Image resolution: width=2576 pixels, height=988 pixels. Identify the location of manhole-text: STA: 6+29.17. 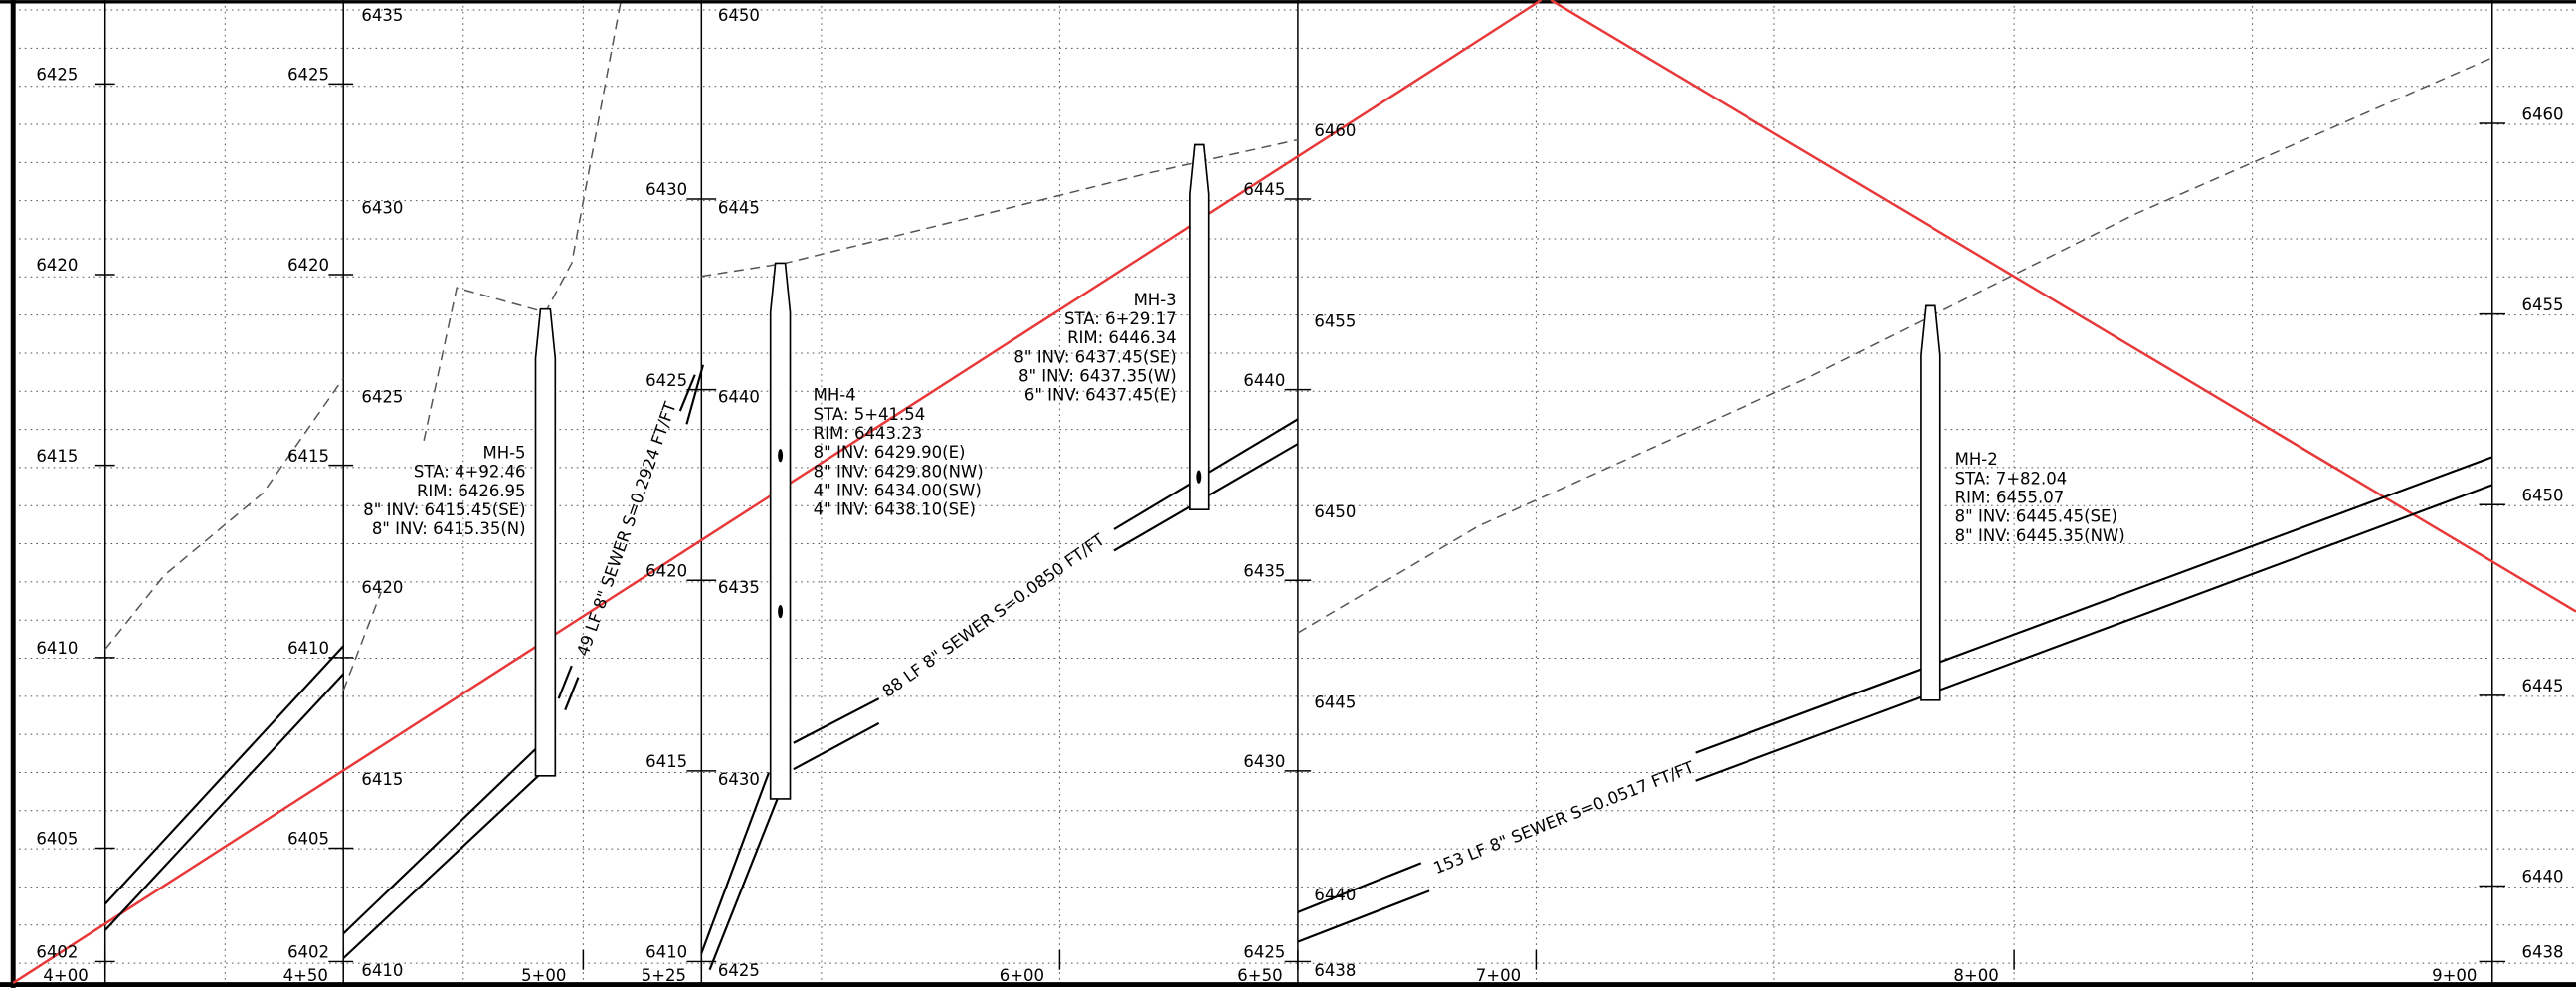
(1120, 318).